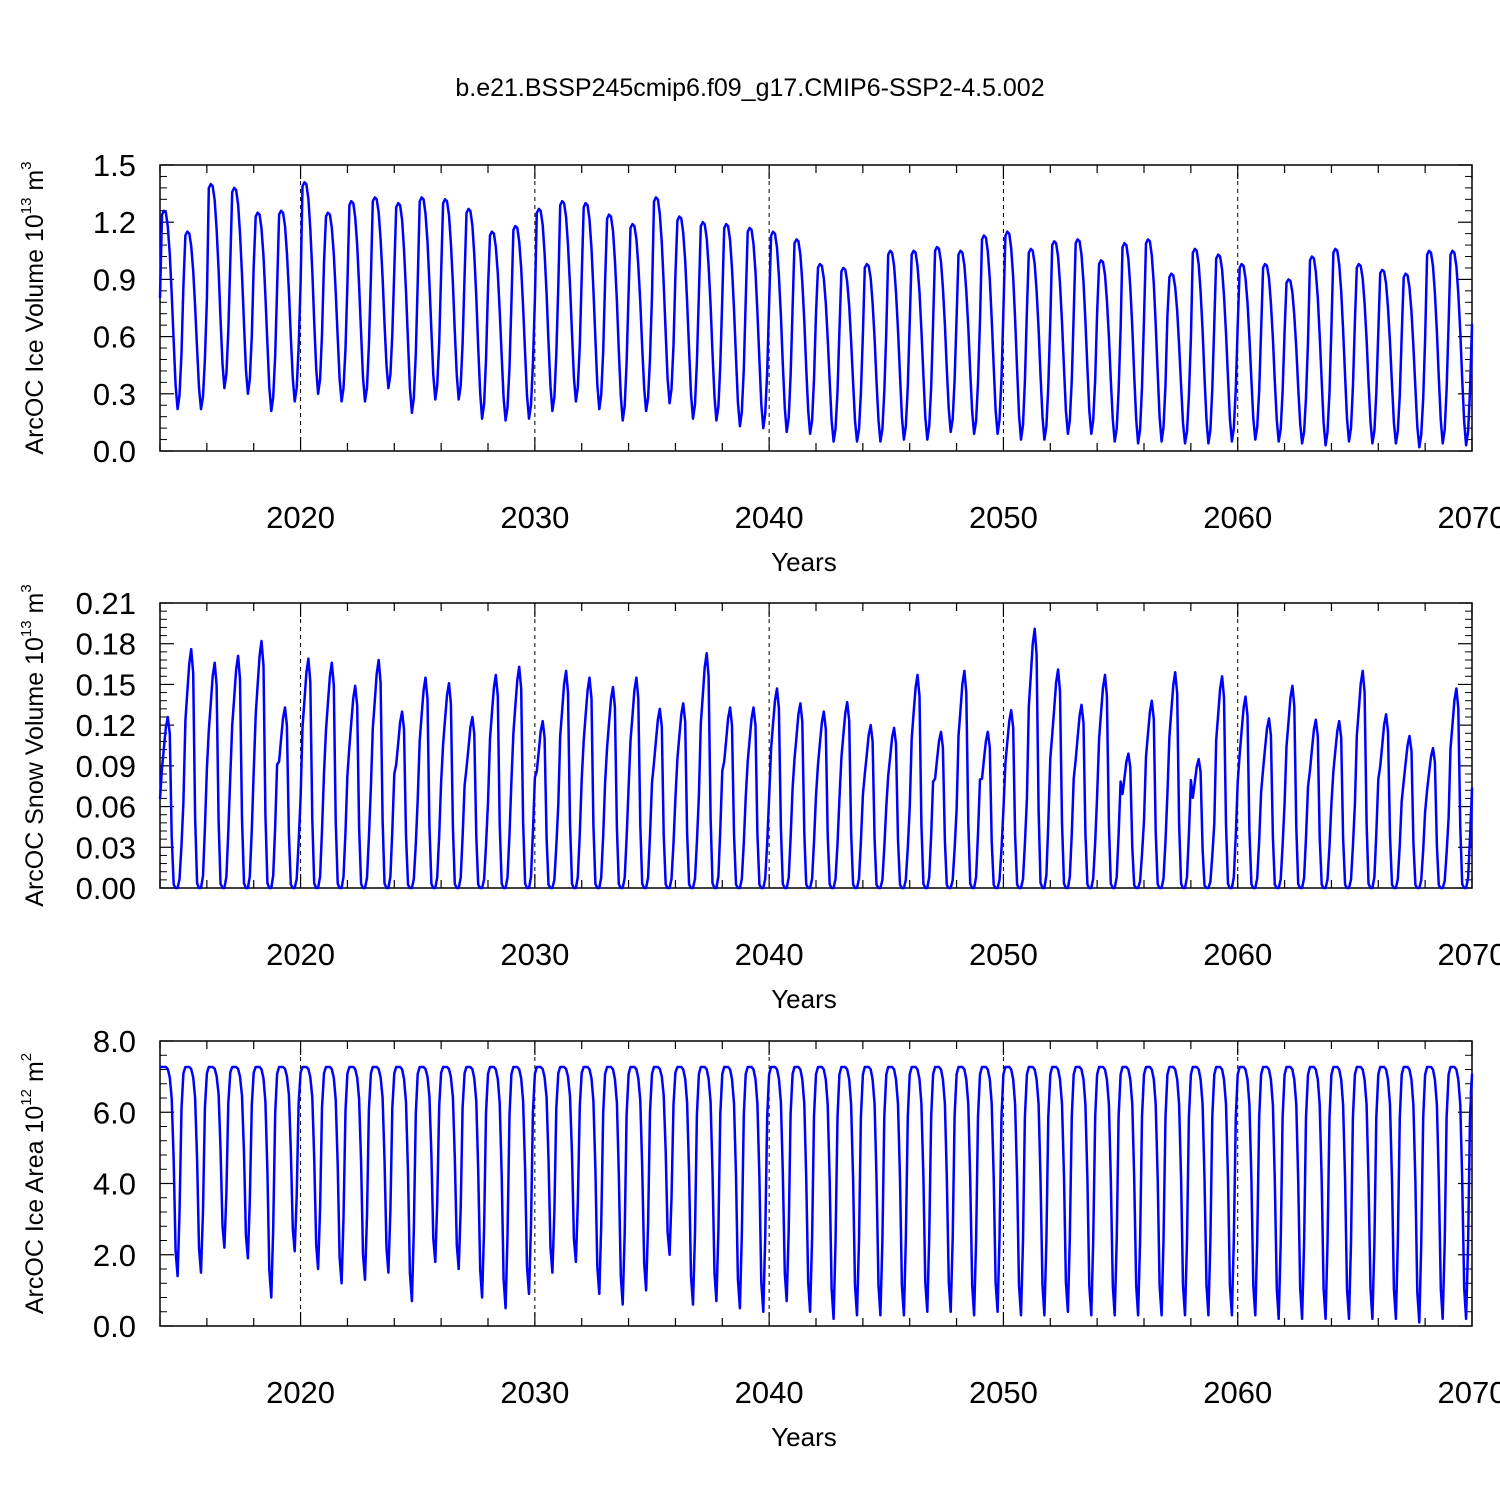 The height and width of the screenshot is (1500, 1500). I want to click on y-tick-label: 2.0, so click(114, 1255).